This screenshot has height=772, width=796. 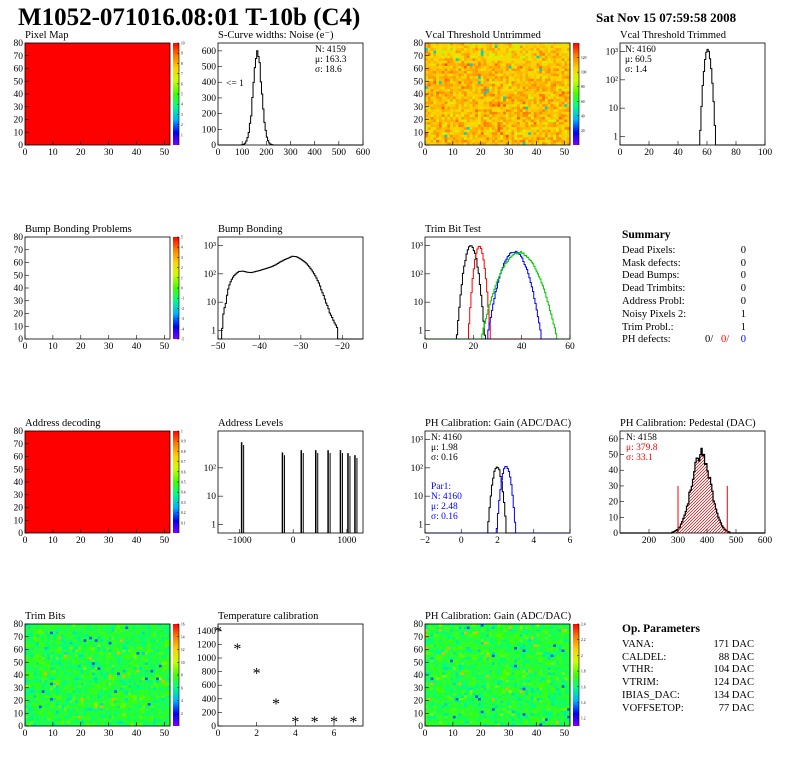 What do you see at coordinates (109, 734) in the screenshot?
I see `x-tick-label: 30` at bounding box center [109, 734].